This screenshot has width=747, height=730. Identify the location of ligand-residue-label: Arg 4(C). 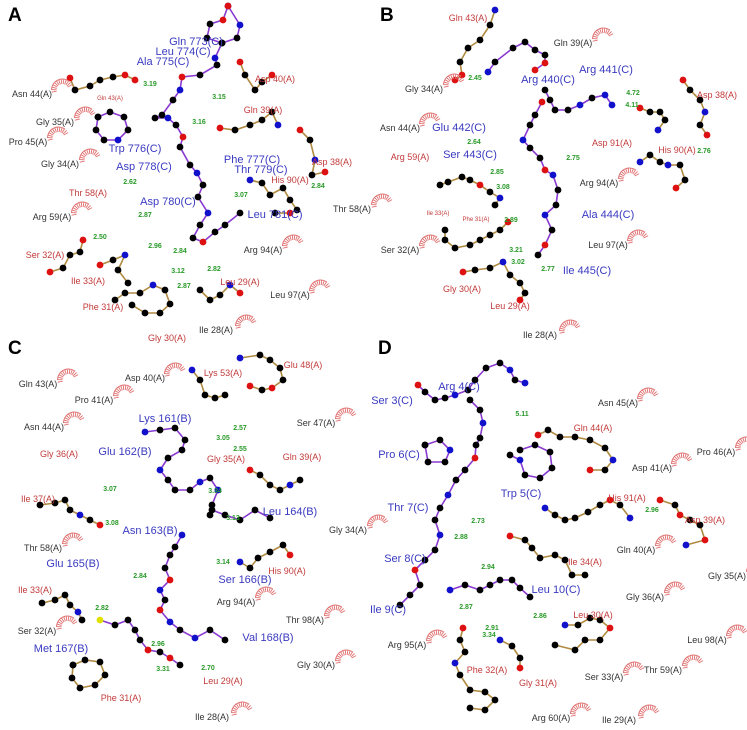
(459, 387).